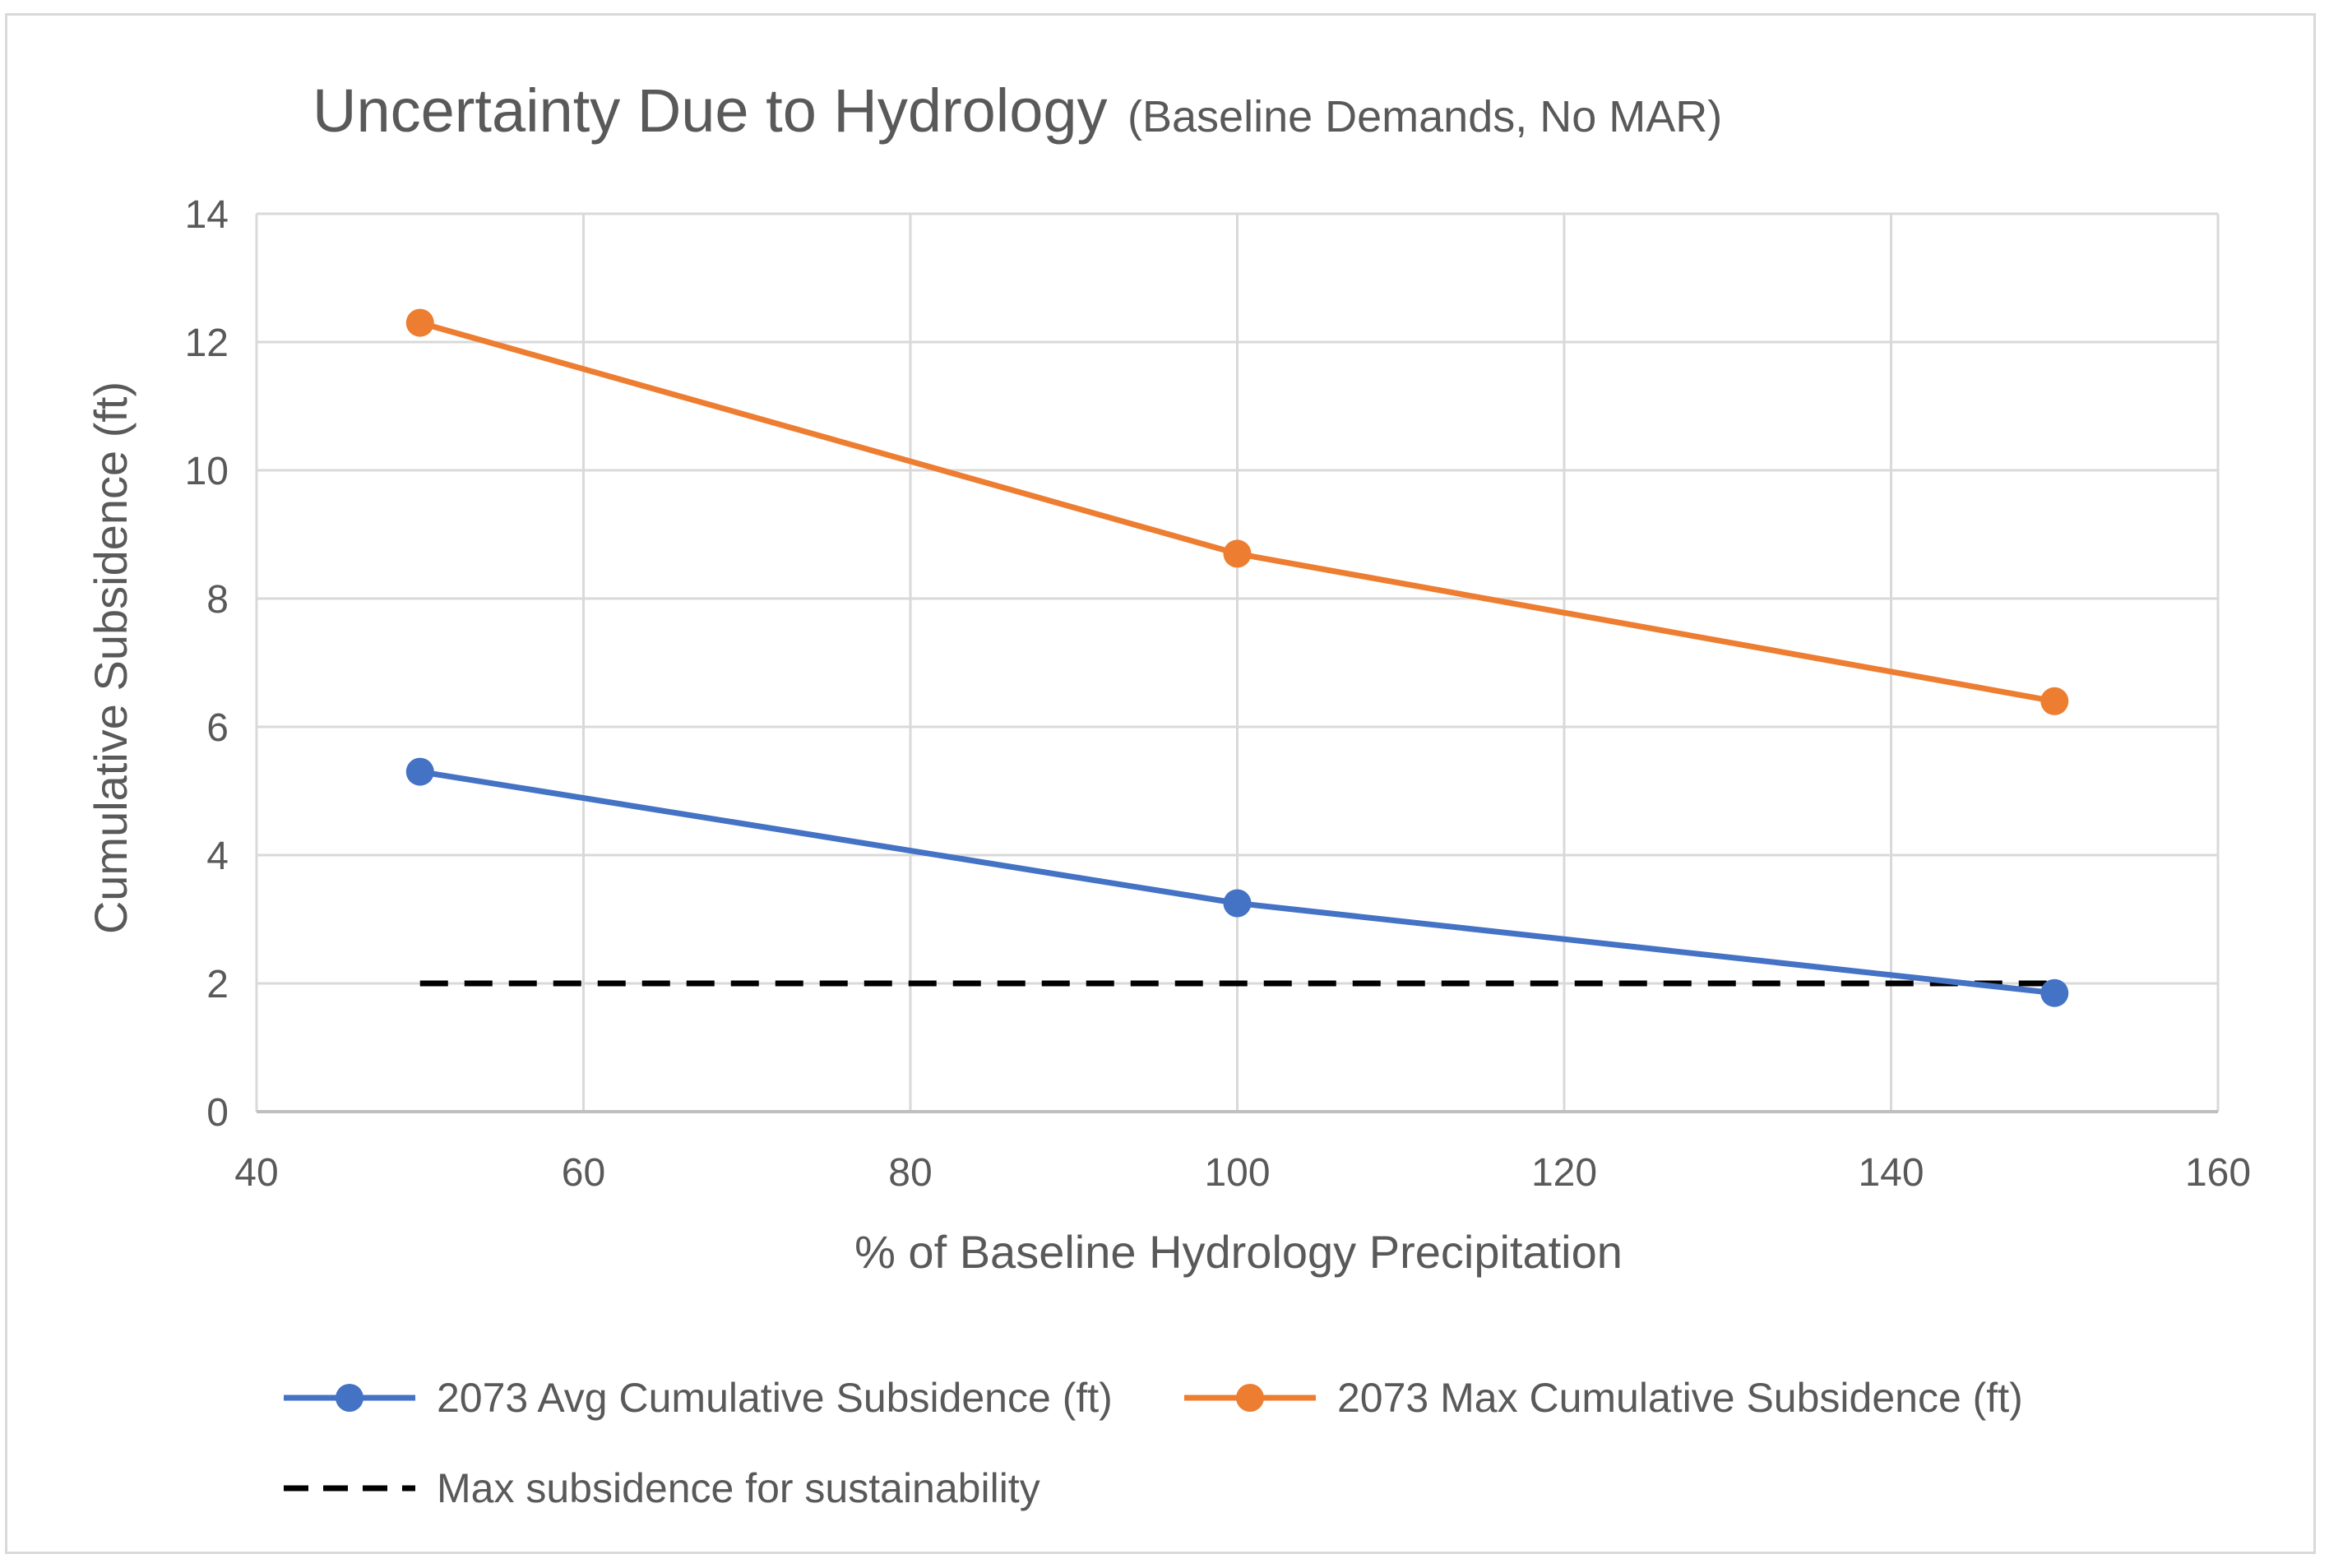 The width and height of the screenshot is (2329, 1568). I want to click on legend-entry-0: 2073 Avg Cumulative Subsidence (ft), so click(698, 1398).